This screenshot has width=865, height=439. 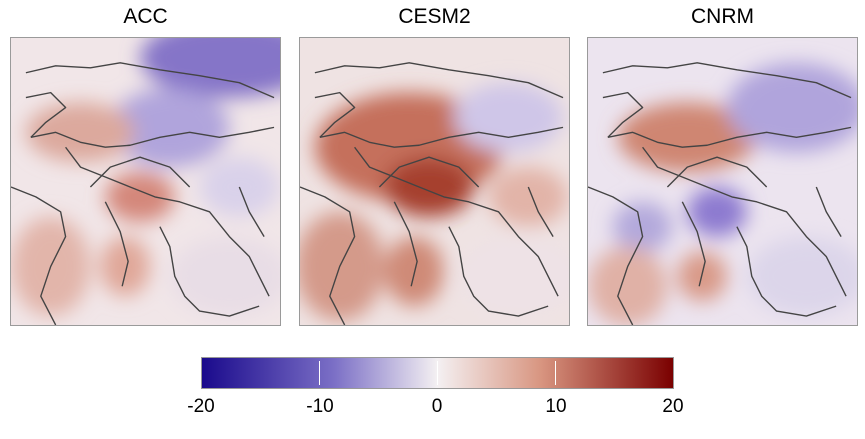 I want to click on colorbar-label-pos10: 10, so click(x=556, y=406).